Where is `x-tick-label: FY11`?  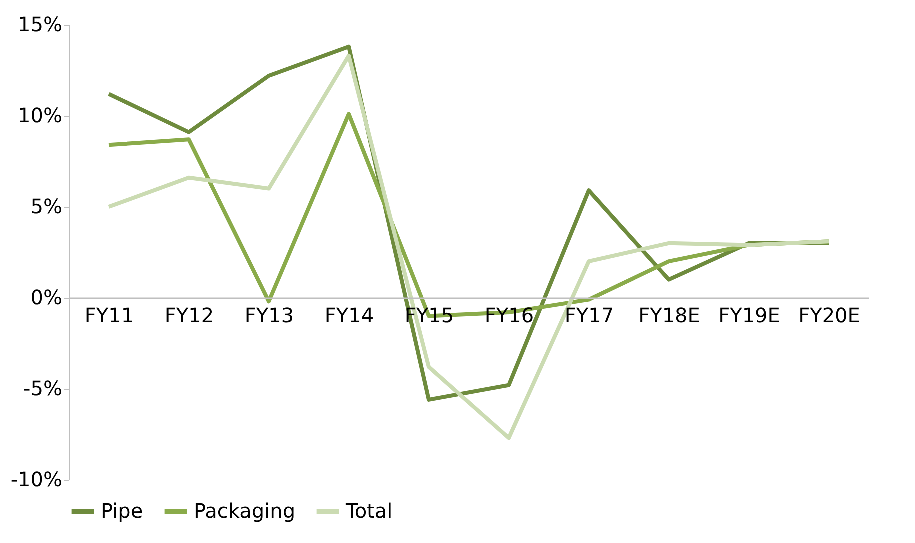 x-tick-label: FY11 is located at coordinates (109, 316).